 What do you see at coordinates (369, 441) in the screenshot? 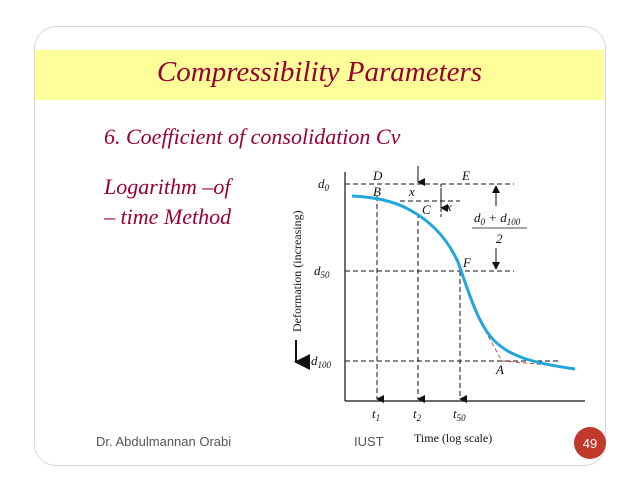
I see `footer-institution: IUST` at bounding box center [369, 441].